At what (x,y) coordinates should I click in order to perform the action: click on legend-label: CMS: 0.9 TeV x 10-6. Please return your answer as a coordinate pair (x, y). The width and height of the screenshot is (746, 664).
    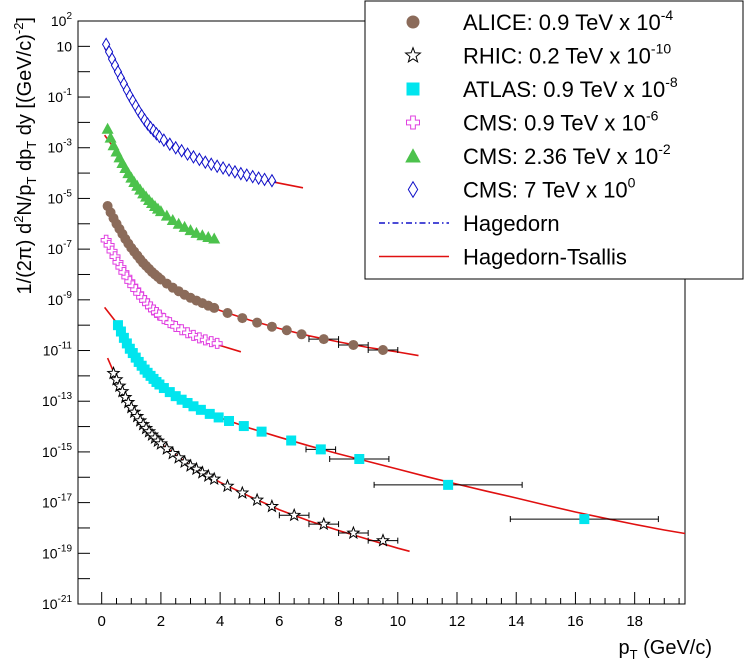
    Looking at the image, I should click on (561, 122).